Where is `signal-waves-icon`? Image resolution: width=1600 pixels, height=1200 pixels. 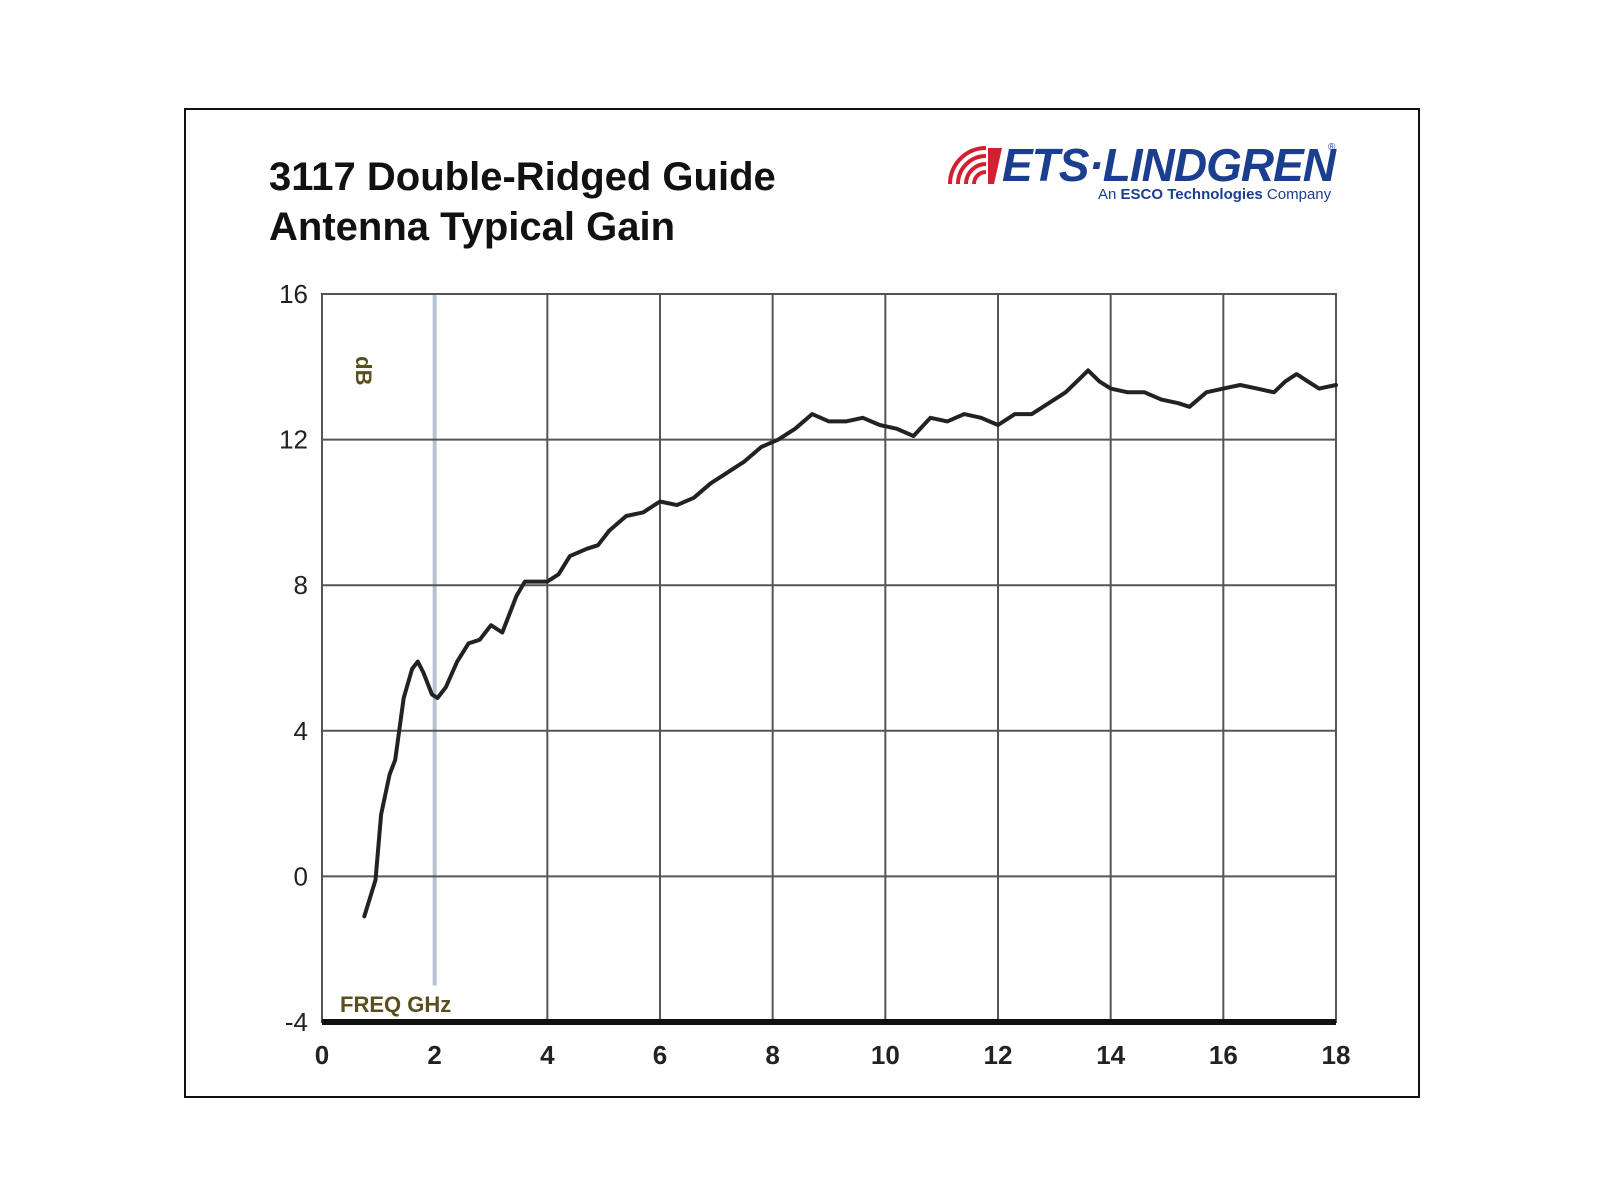 signal-waves-icon is located at coordinates (975, 165).